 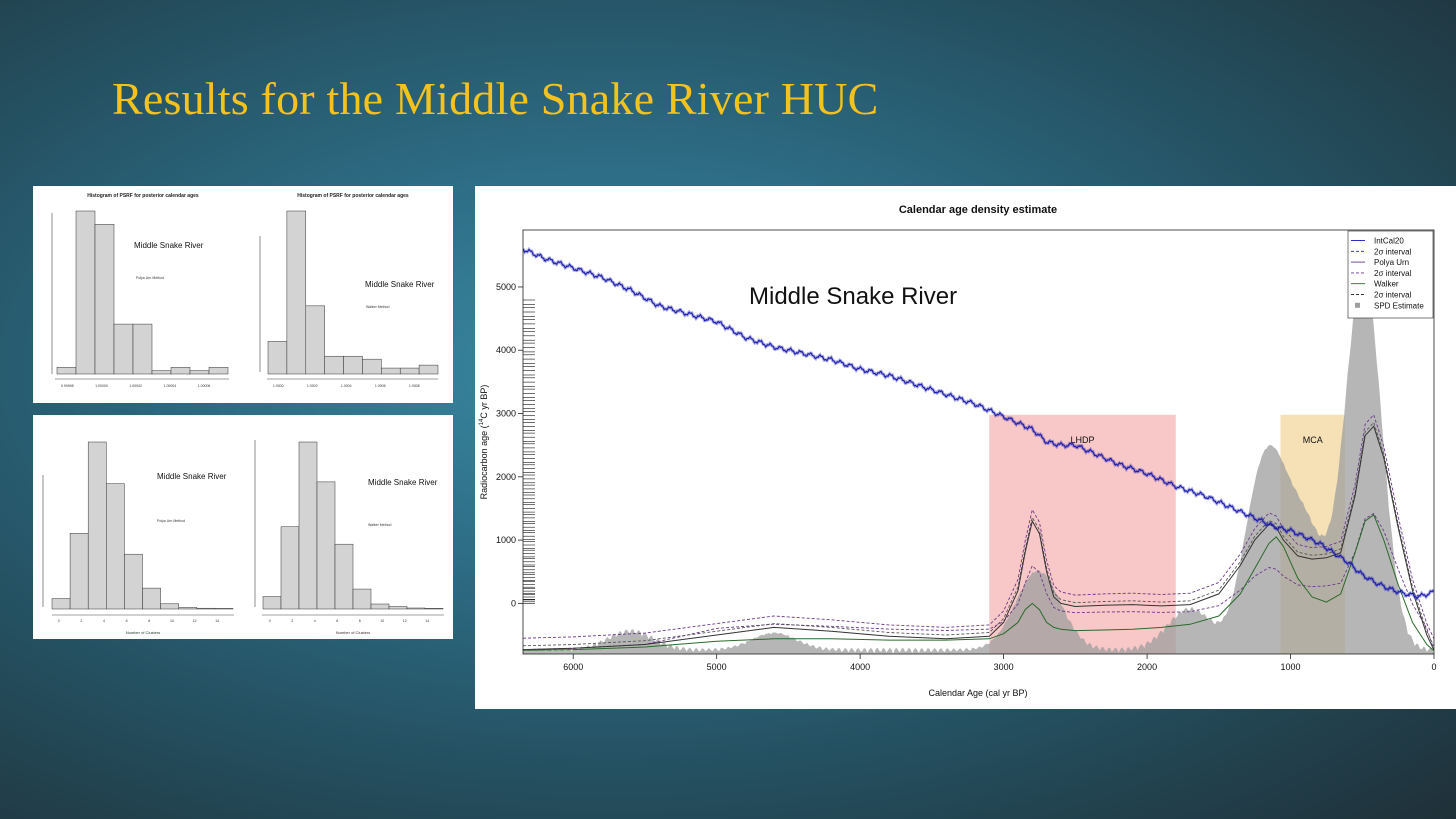 I want to click on hist-psrf-polya-tick-label: 1.00000, so click(x=101, y=386).